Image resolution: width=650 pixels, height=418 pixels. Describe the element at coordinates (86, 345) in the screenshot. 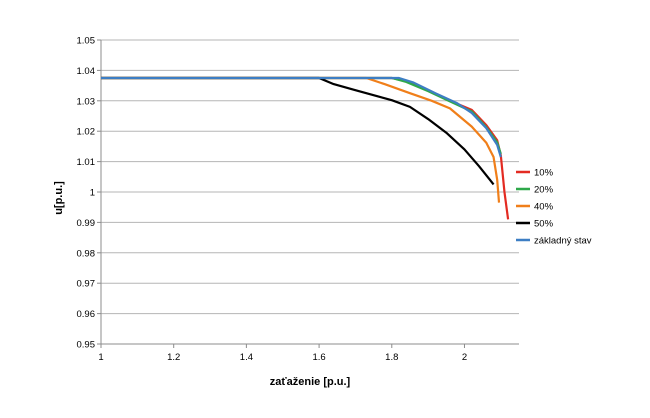

I see `y-tick-label: 0.95` at that location.